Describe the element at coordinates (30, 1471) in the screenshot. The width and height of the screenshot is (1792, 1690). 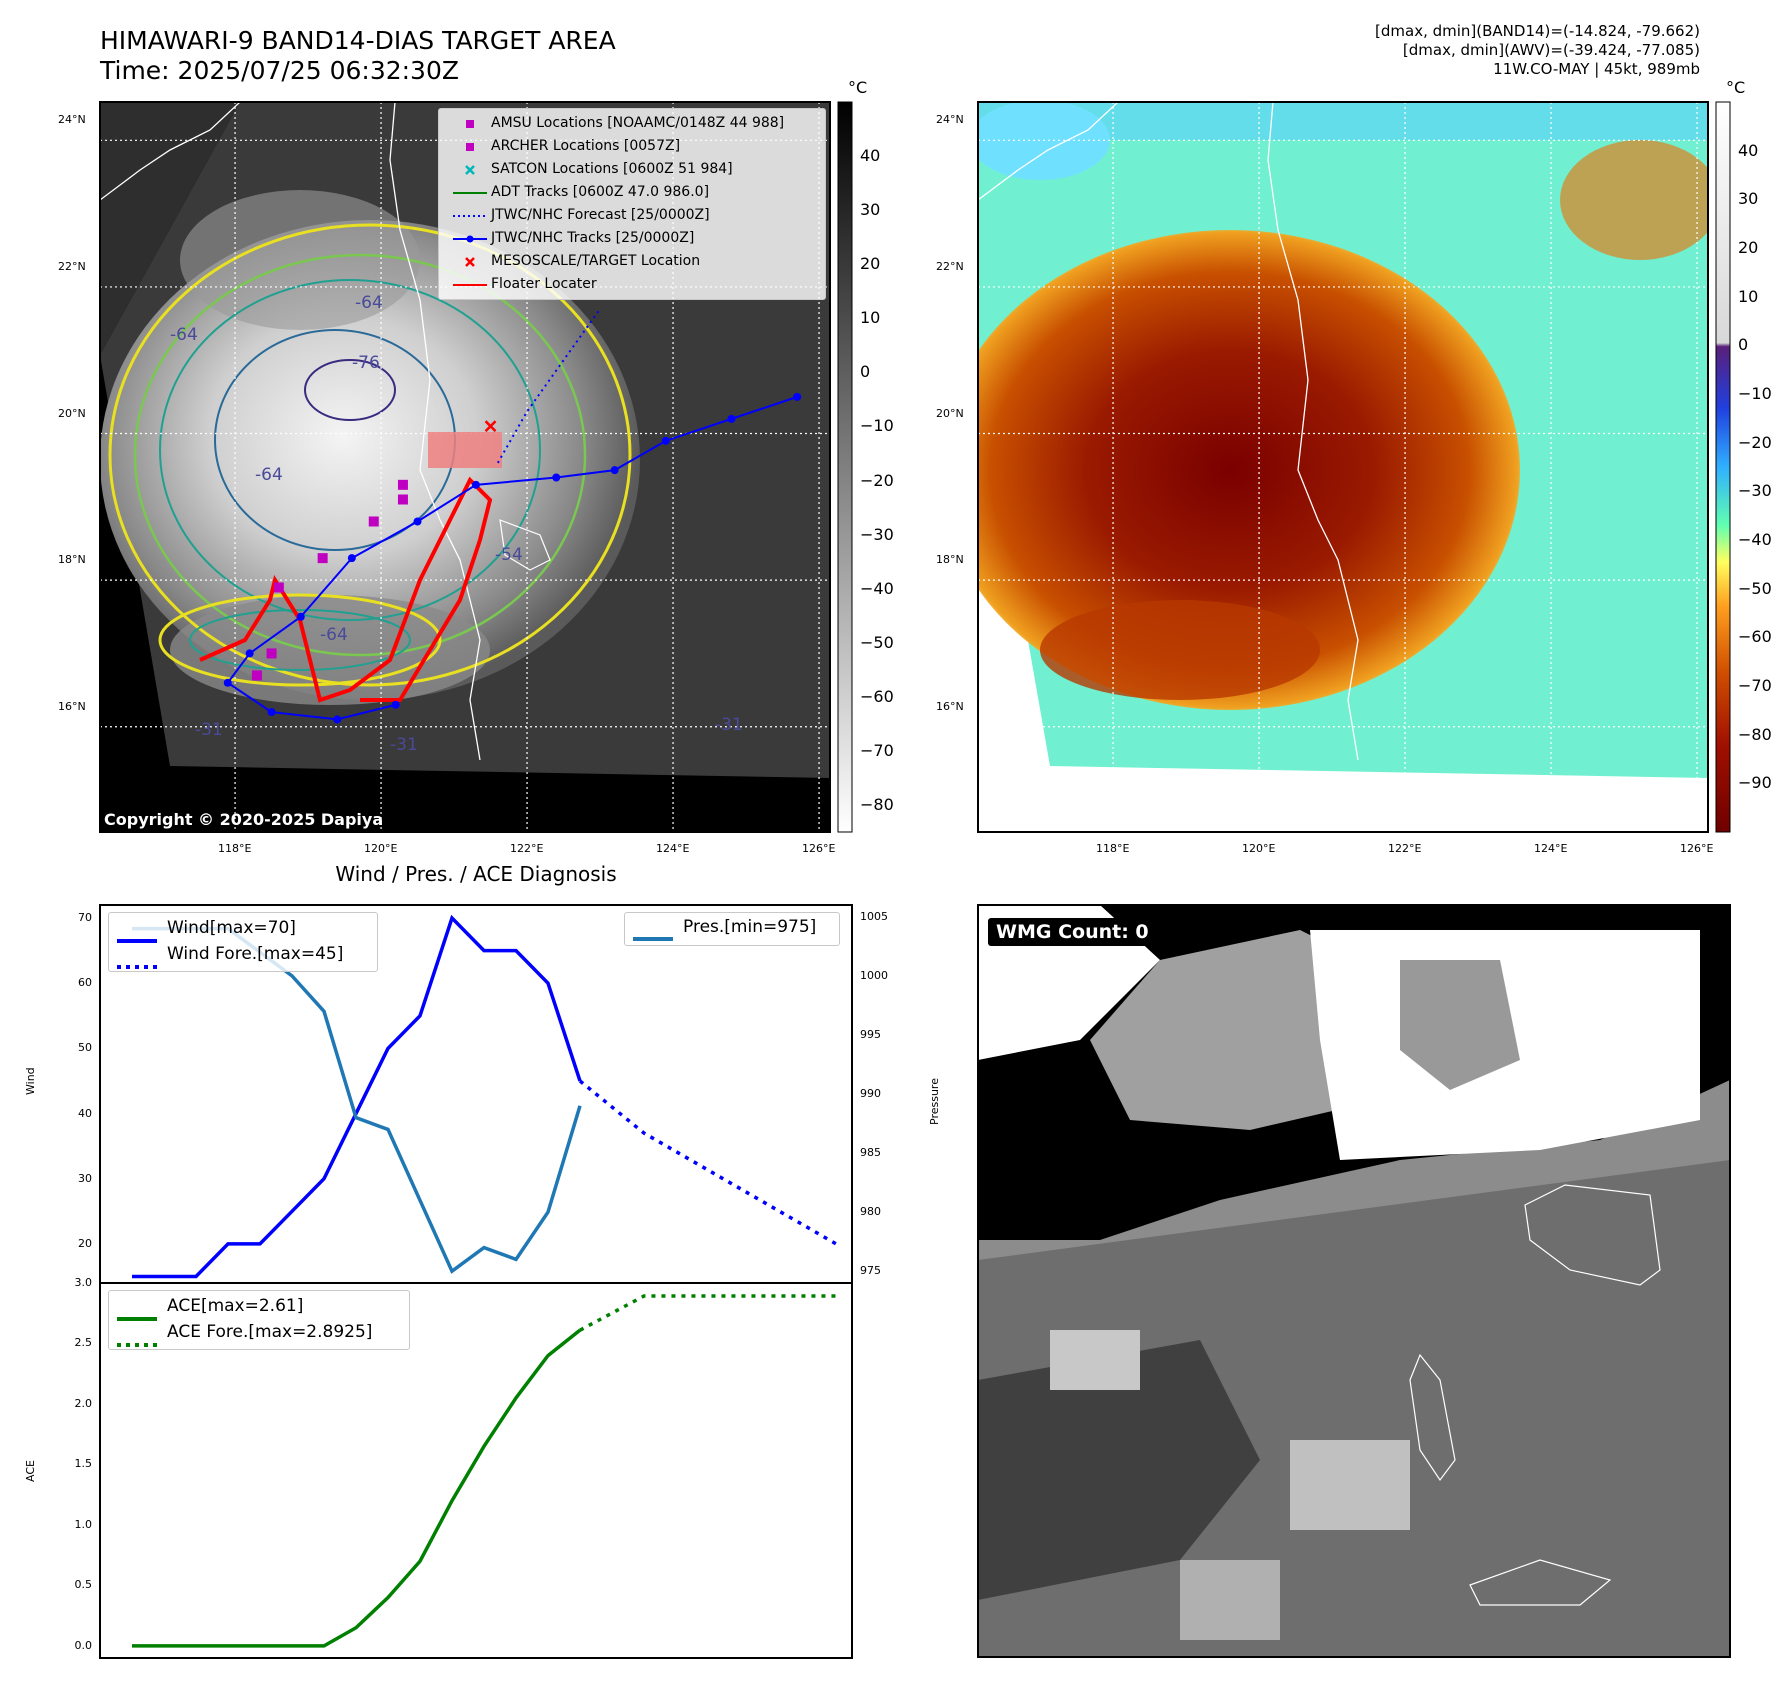
I see `ace-axis-label: ACE` at that location.